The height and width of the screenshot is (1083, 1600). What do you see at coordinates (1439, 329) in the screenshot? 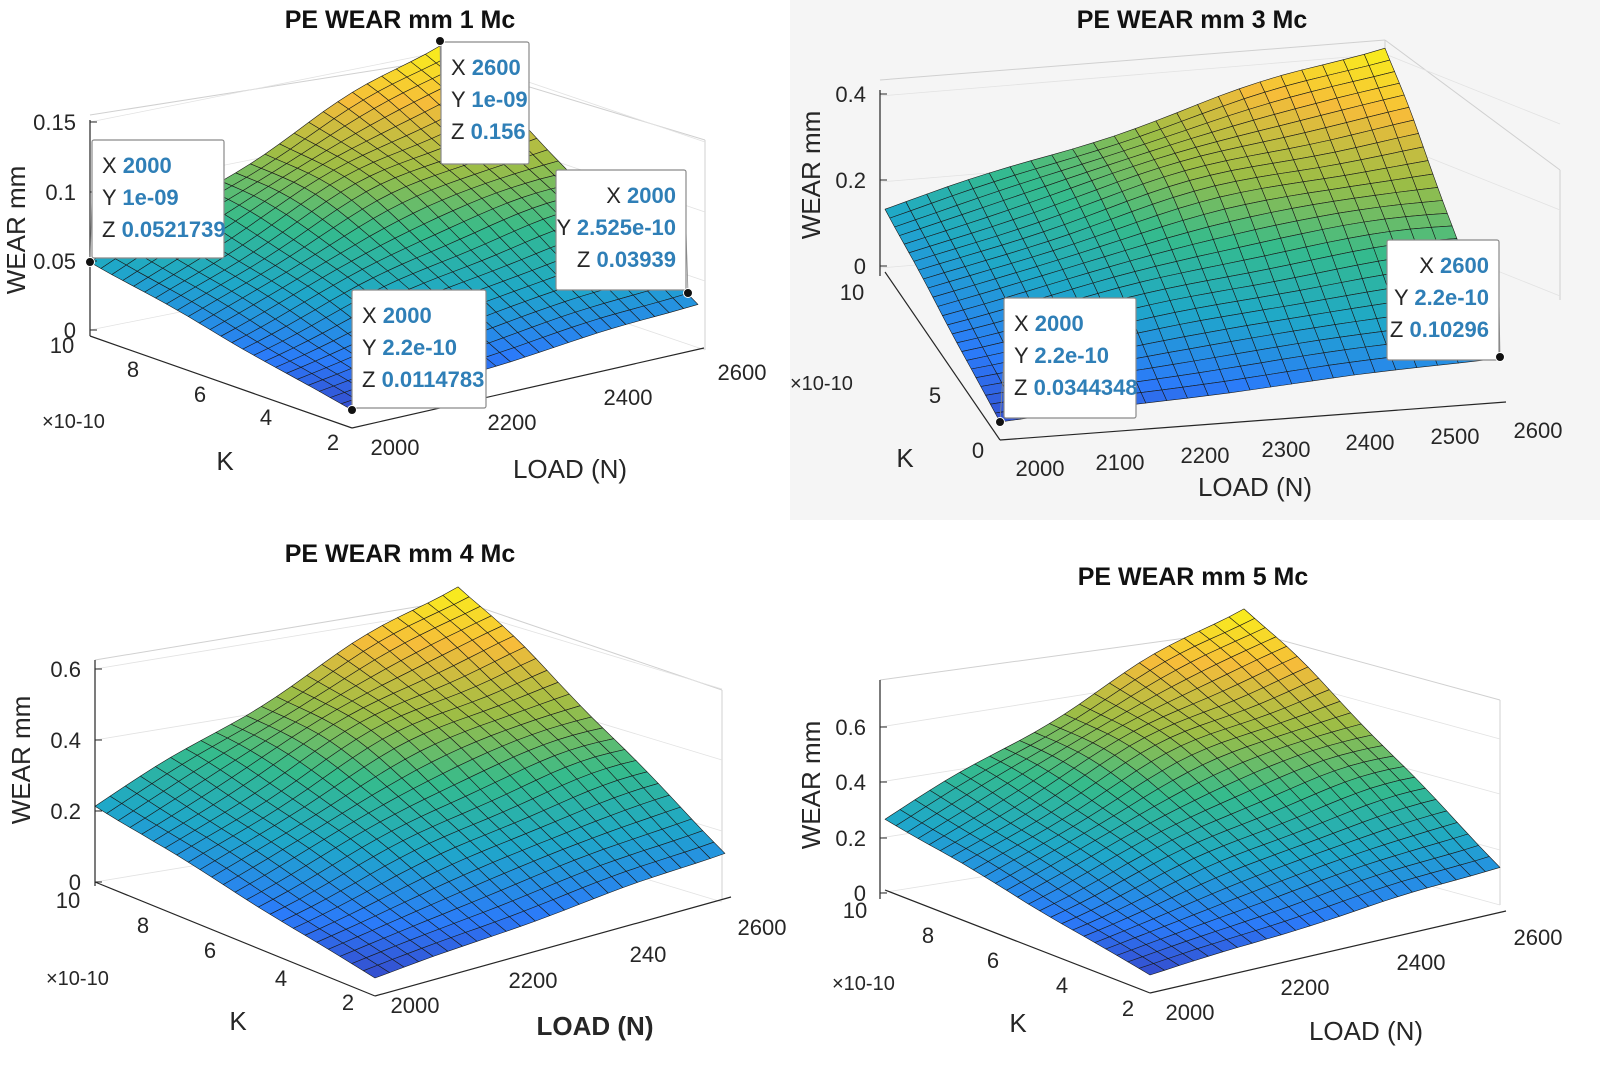
I see `datatip-z-row: Z 0.10296` at bounding box center [1439, 329].